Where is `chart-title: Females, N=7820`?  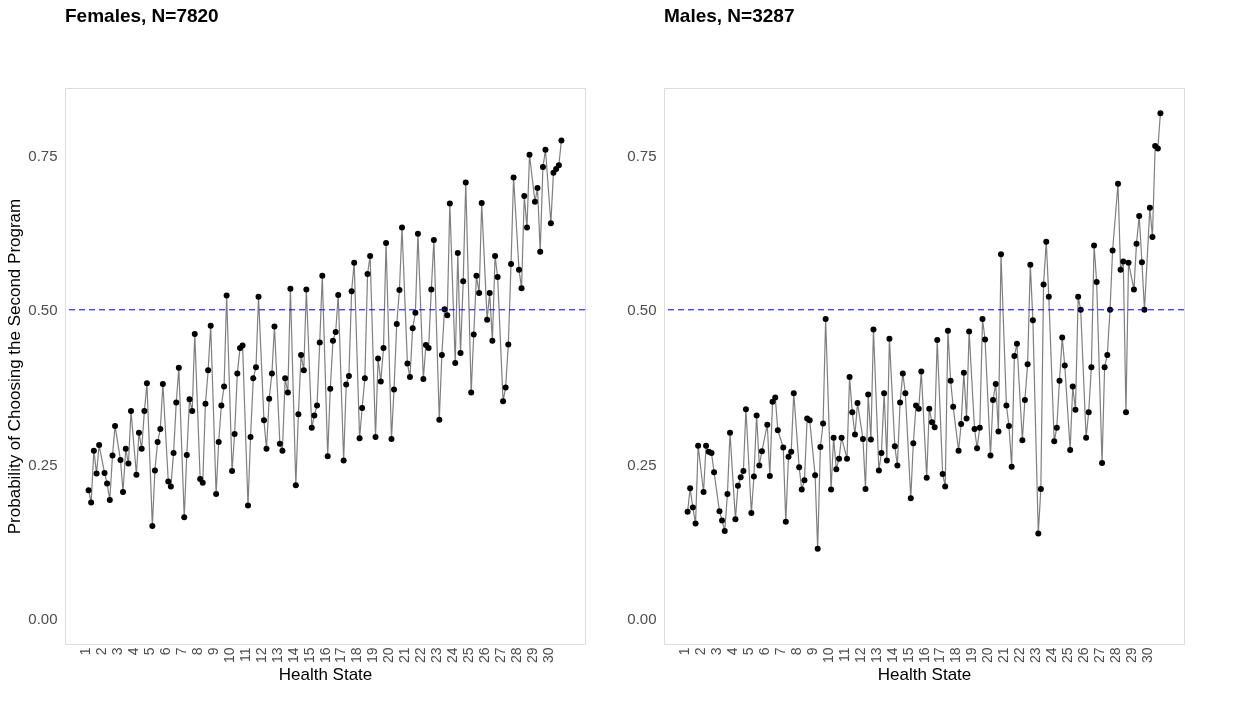
chart-title: Females, N=7820 is located at coordinates (142, 15).